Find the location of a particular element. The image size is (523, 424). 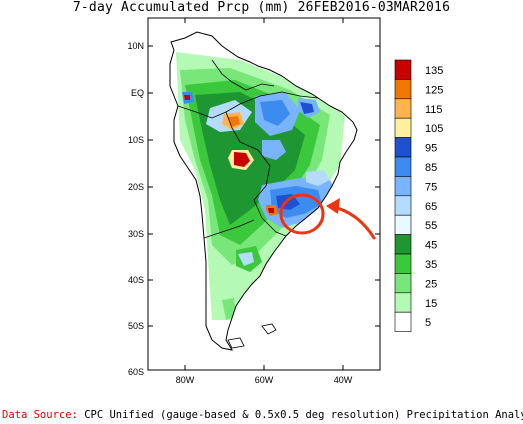

legend-label: 35 is located at coordinates (431, 265).